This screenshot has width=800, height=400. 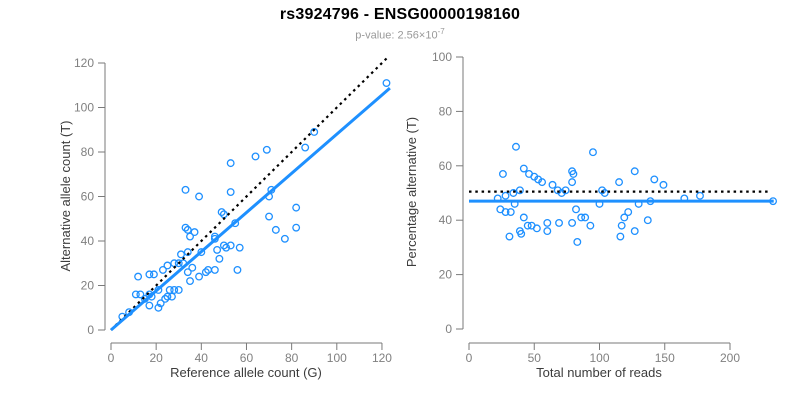 What do you see at coordinates (441, 31) in the screenshot?
I see `pvalue-exponent: -7` at bounding box center [441, 31].